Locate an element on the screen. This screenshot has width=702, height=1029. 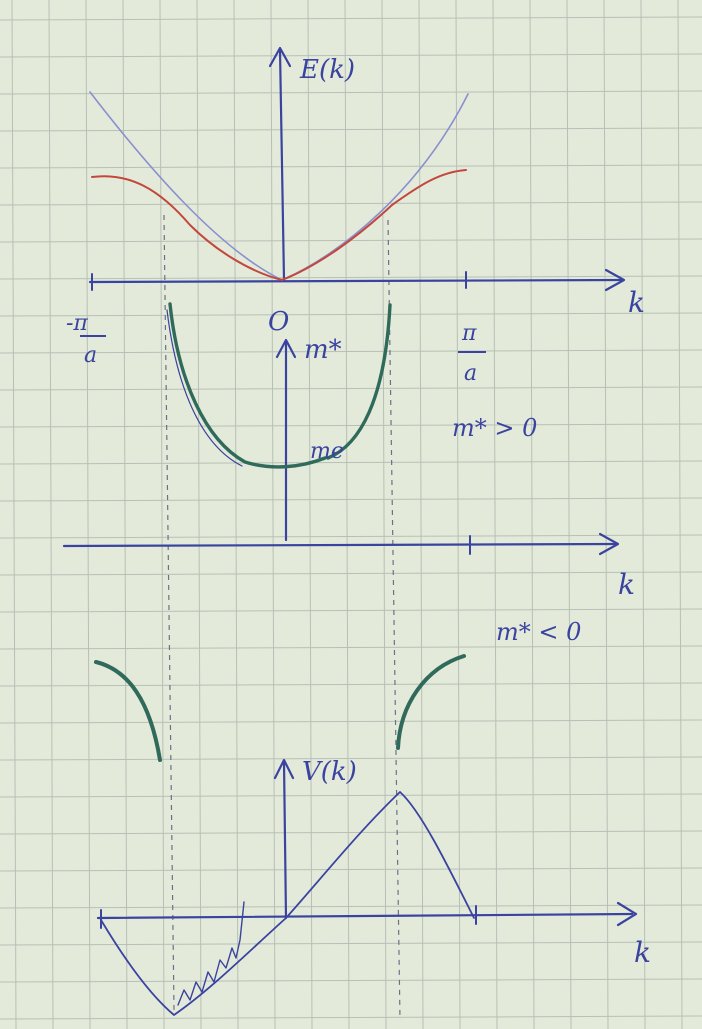
negative-mass-label: m* < 0 is located at coordinates (538, 632).